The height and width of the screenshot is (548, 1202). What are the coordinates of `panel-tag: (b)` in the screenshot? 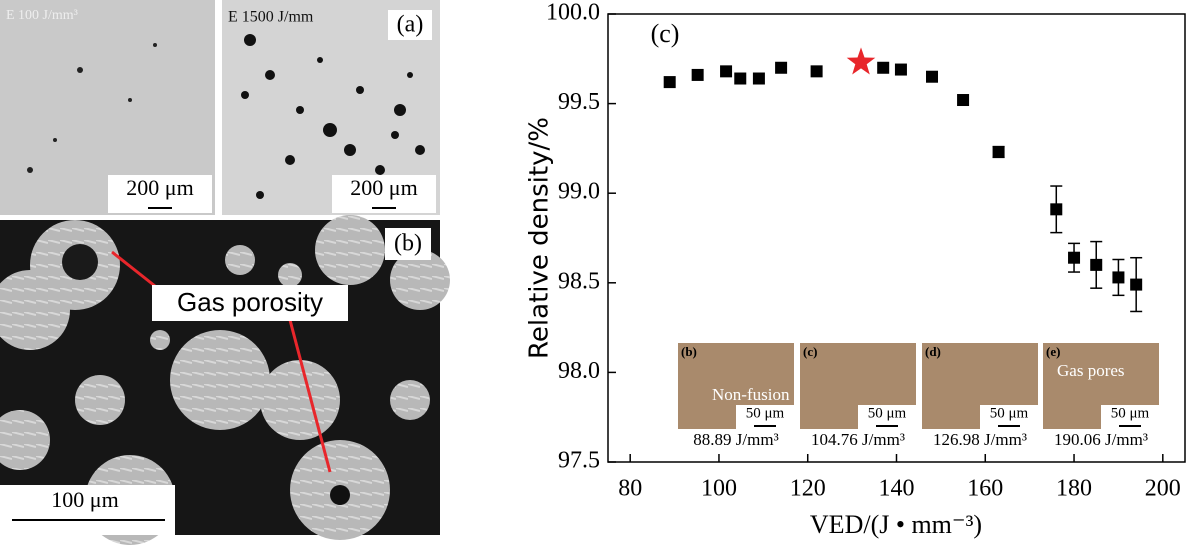 It's located at (408, 244).